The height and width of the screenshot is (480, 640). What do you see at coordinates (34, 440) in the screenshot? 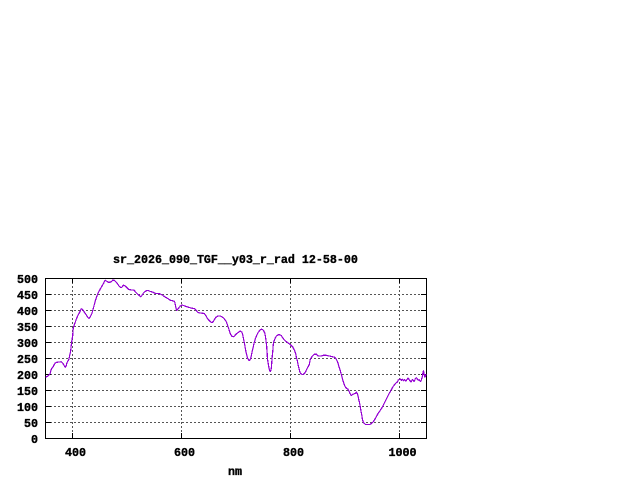
I see `svg-text: 0` at bounding box center [34, 440].